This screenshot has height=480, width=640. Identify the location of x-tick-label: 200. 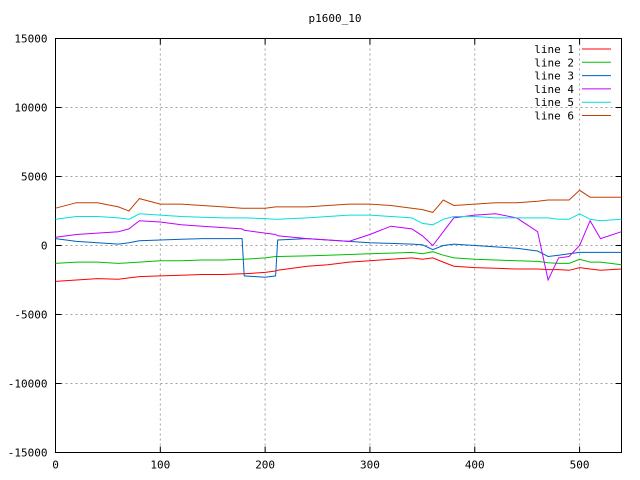
(265, 465).